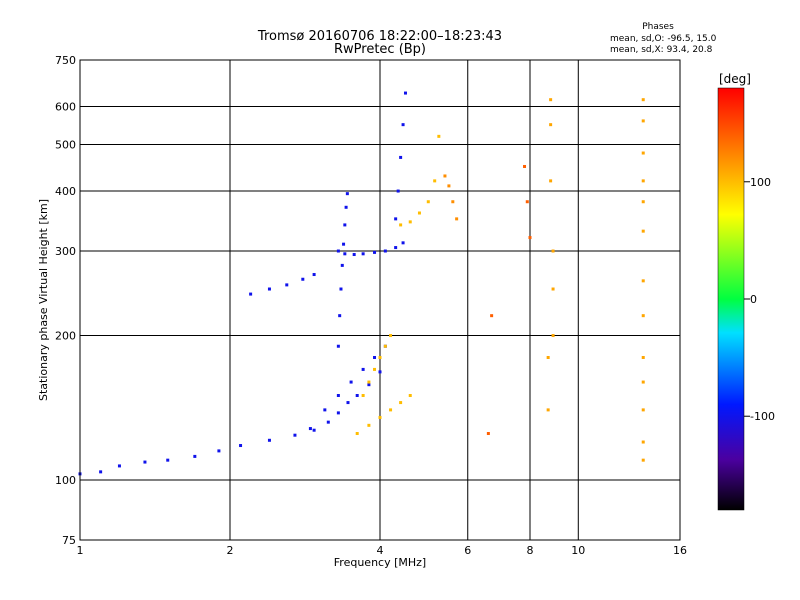 The image size is (800, 600). Describe the element at coordinates (65, 251) in the screenshot. I see `y-tick-label: 300` at that location.